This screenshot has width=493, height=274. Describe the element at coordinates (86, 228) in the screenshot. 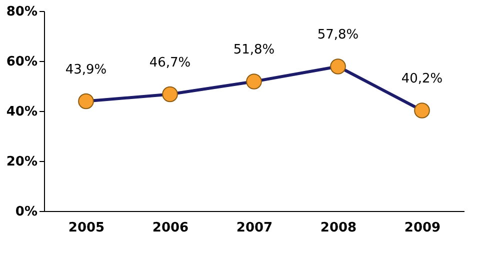

I see `x-tick-label: 2005` at that location.